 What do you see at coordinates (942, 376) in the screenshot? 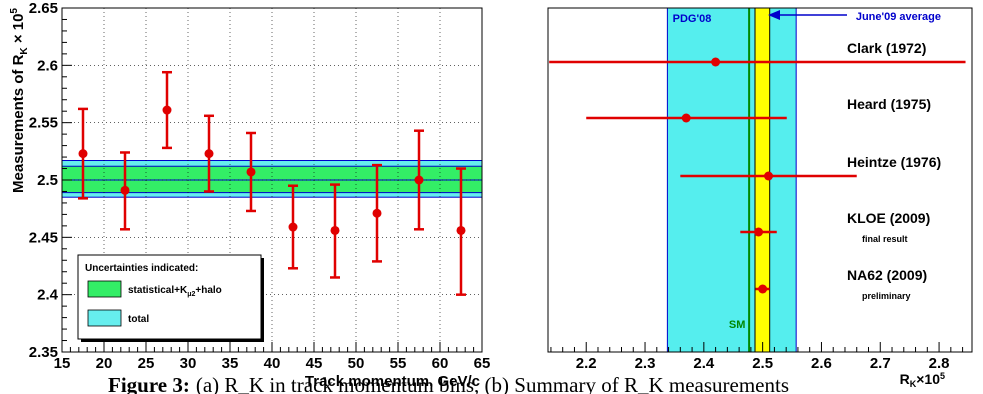
I see `right-x-axis-label-exp: 5` at bounding box center [942, 376].